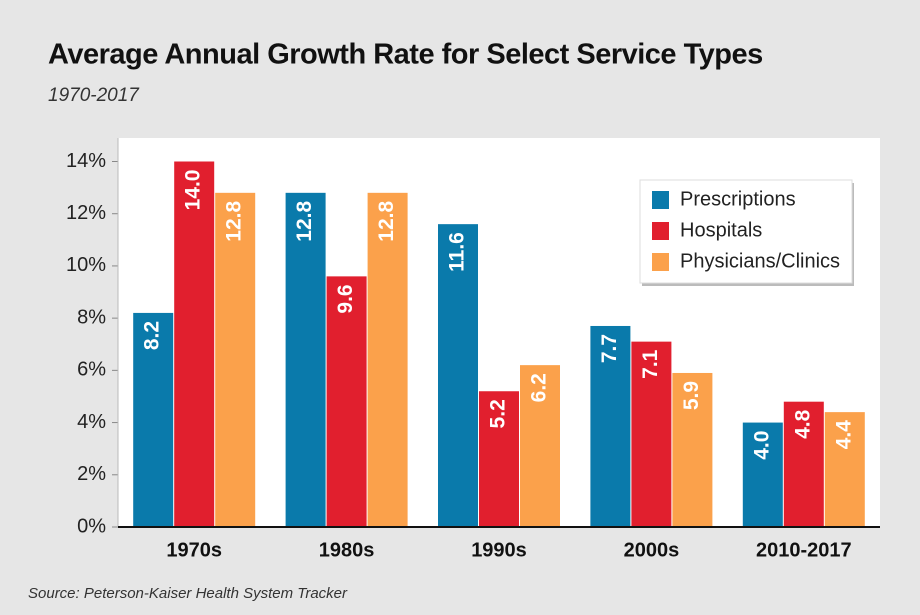 The height and width of the screenshot is (615, 920). Describe the element at coordinates (91, 317) in the screenshot. I see `y-tick-label: 8%` at that location.